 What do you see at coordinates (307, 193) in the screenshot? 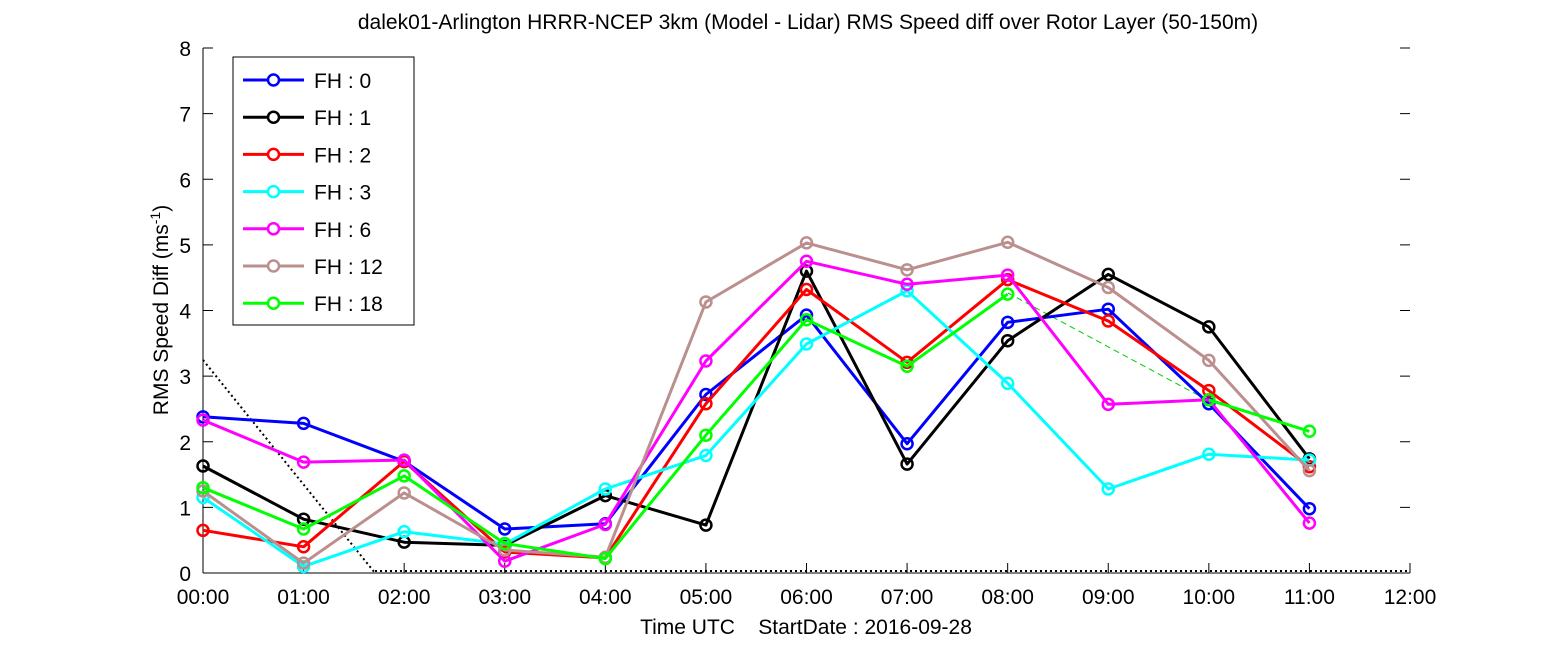
I see `legend-item: FH : 3` at bounding box center [307, 193].